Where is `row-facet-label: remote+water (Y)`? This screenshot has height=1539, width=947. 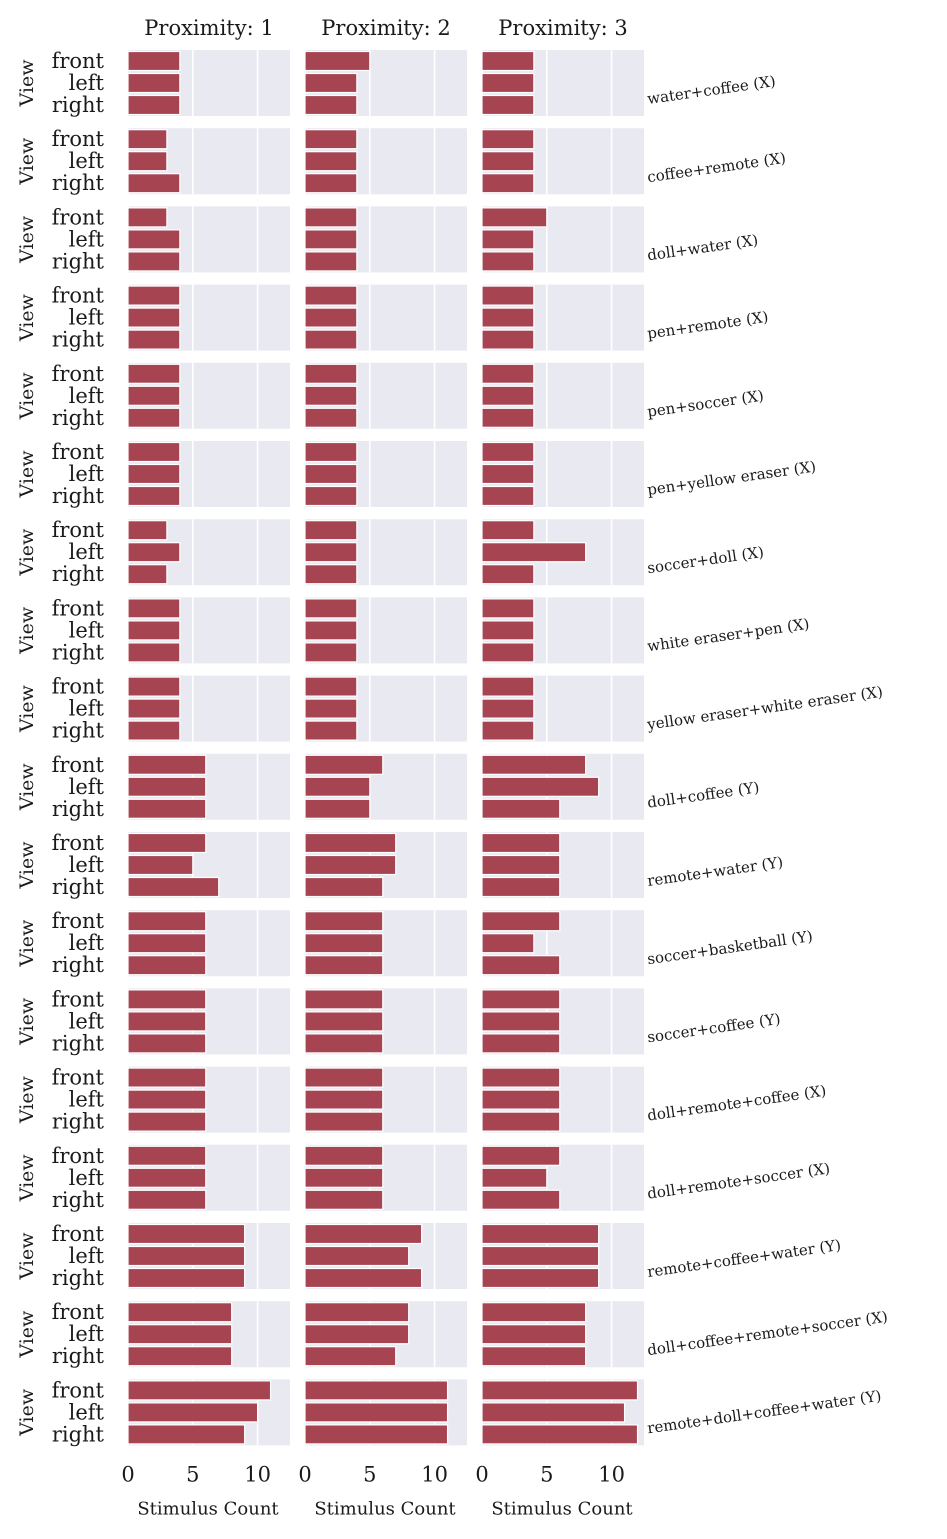
row-facet-label: remote+water (Y) is located at coordinates (715, 871).